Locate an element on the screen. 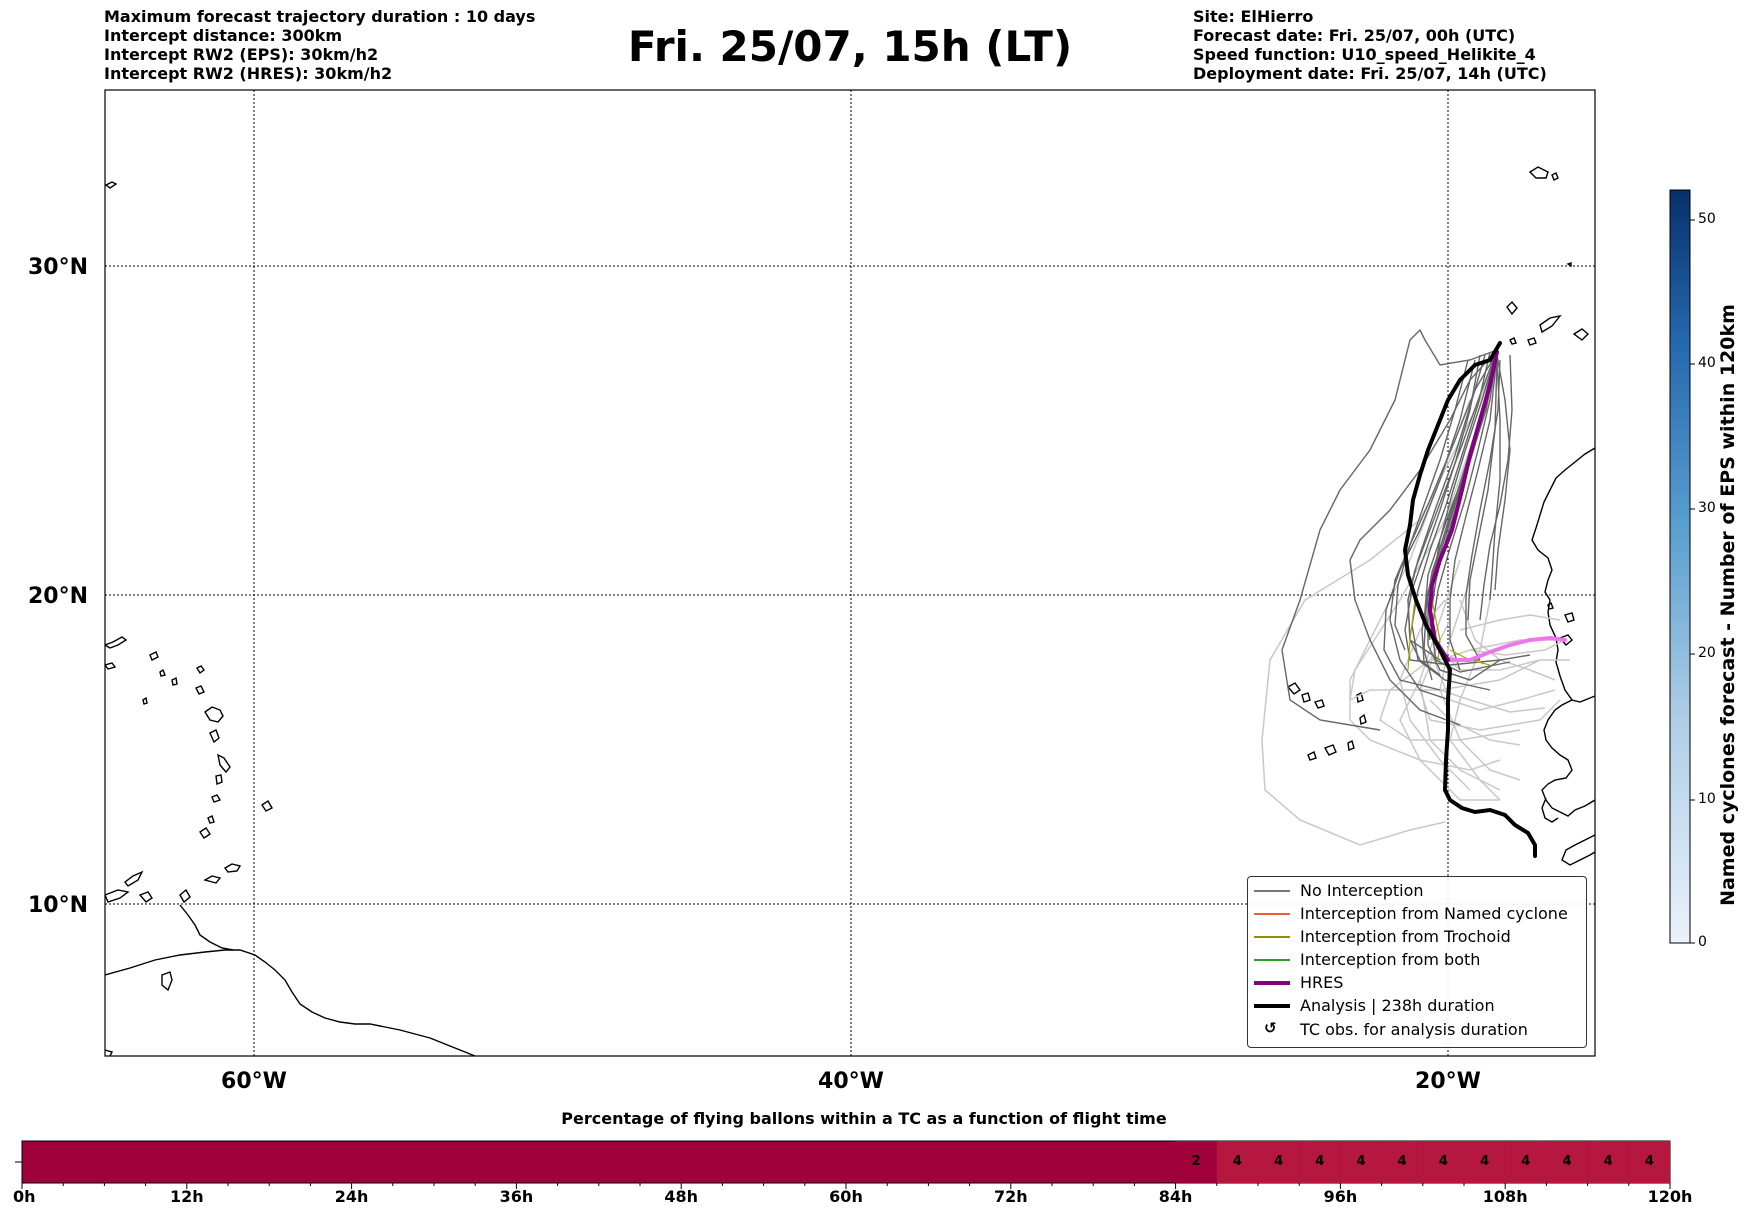 The width and height of the screenshot is (1748, 1213). info-line: Intercept RW2 (HRES): 30km/h2 is located at coordinates (248, 73).